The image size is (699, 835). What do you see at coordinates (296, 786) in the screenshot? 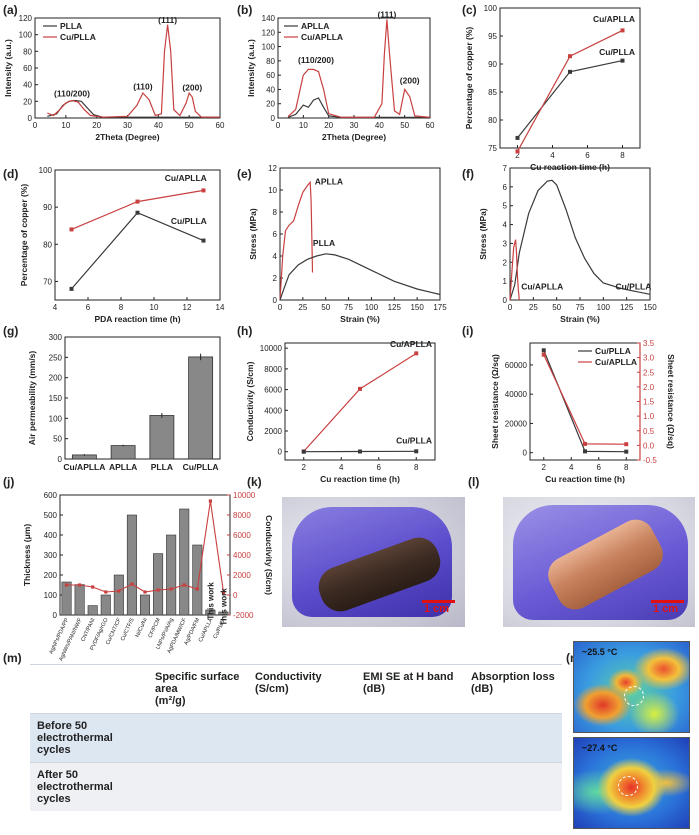
I see `table-row: After 50 electrothermal cycles` at bounding box center [296, 786].